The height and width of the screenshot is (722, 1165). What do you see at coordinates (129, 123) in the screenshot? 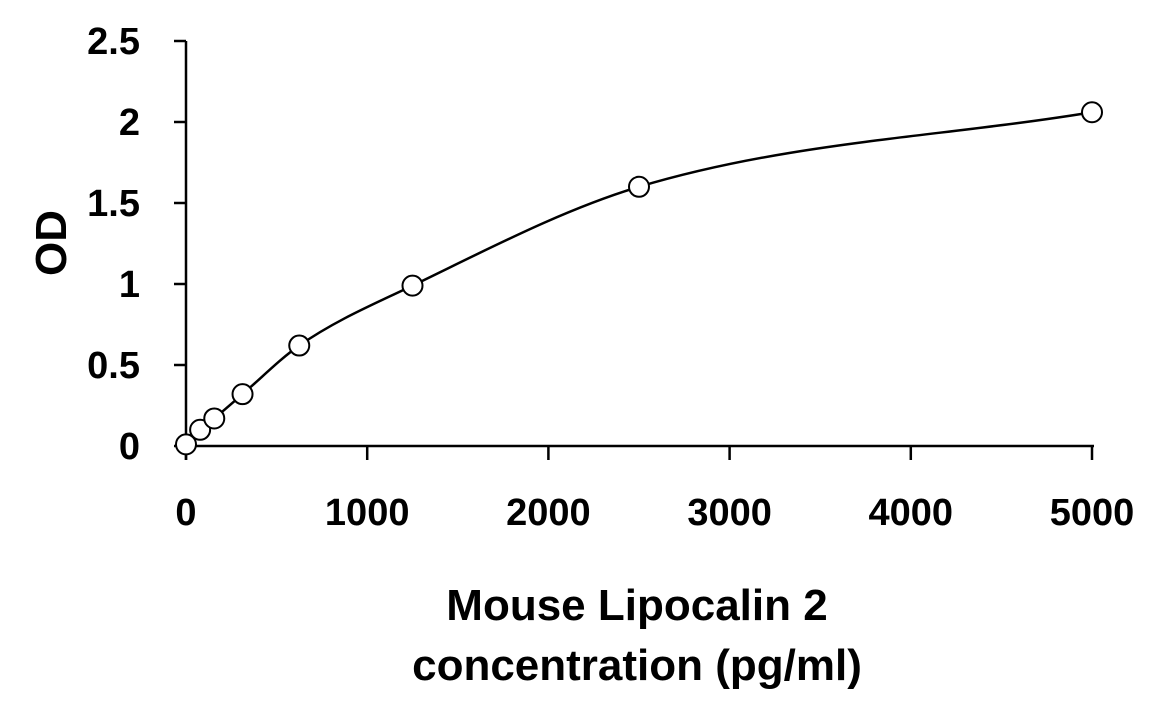
I see `y-tick-label: 2` at bounding box center [129, 123].